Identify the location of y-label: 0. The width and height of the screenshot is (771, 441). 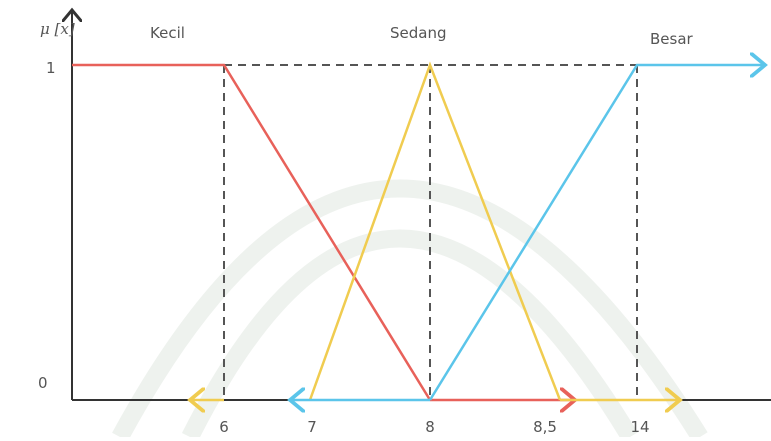
(43, 383).